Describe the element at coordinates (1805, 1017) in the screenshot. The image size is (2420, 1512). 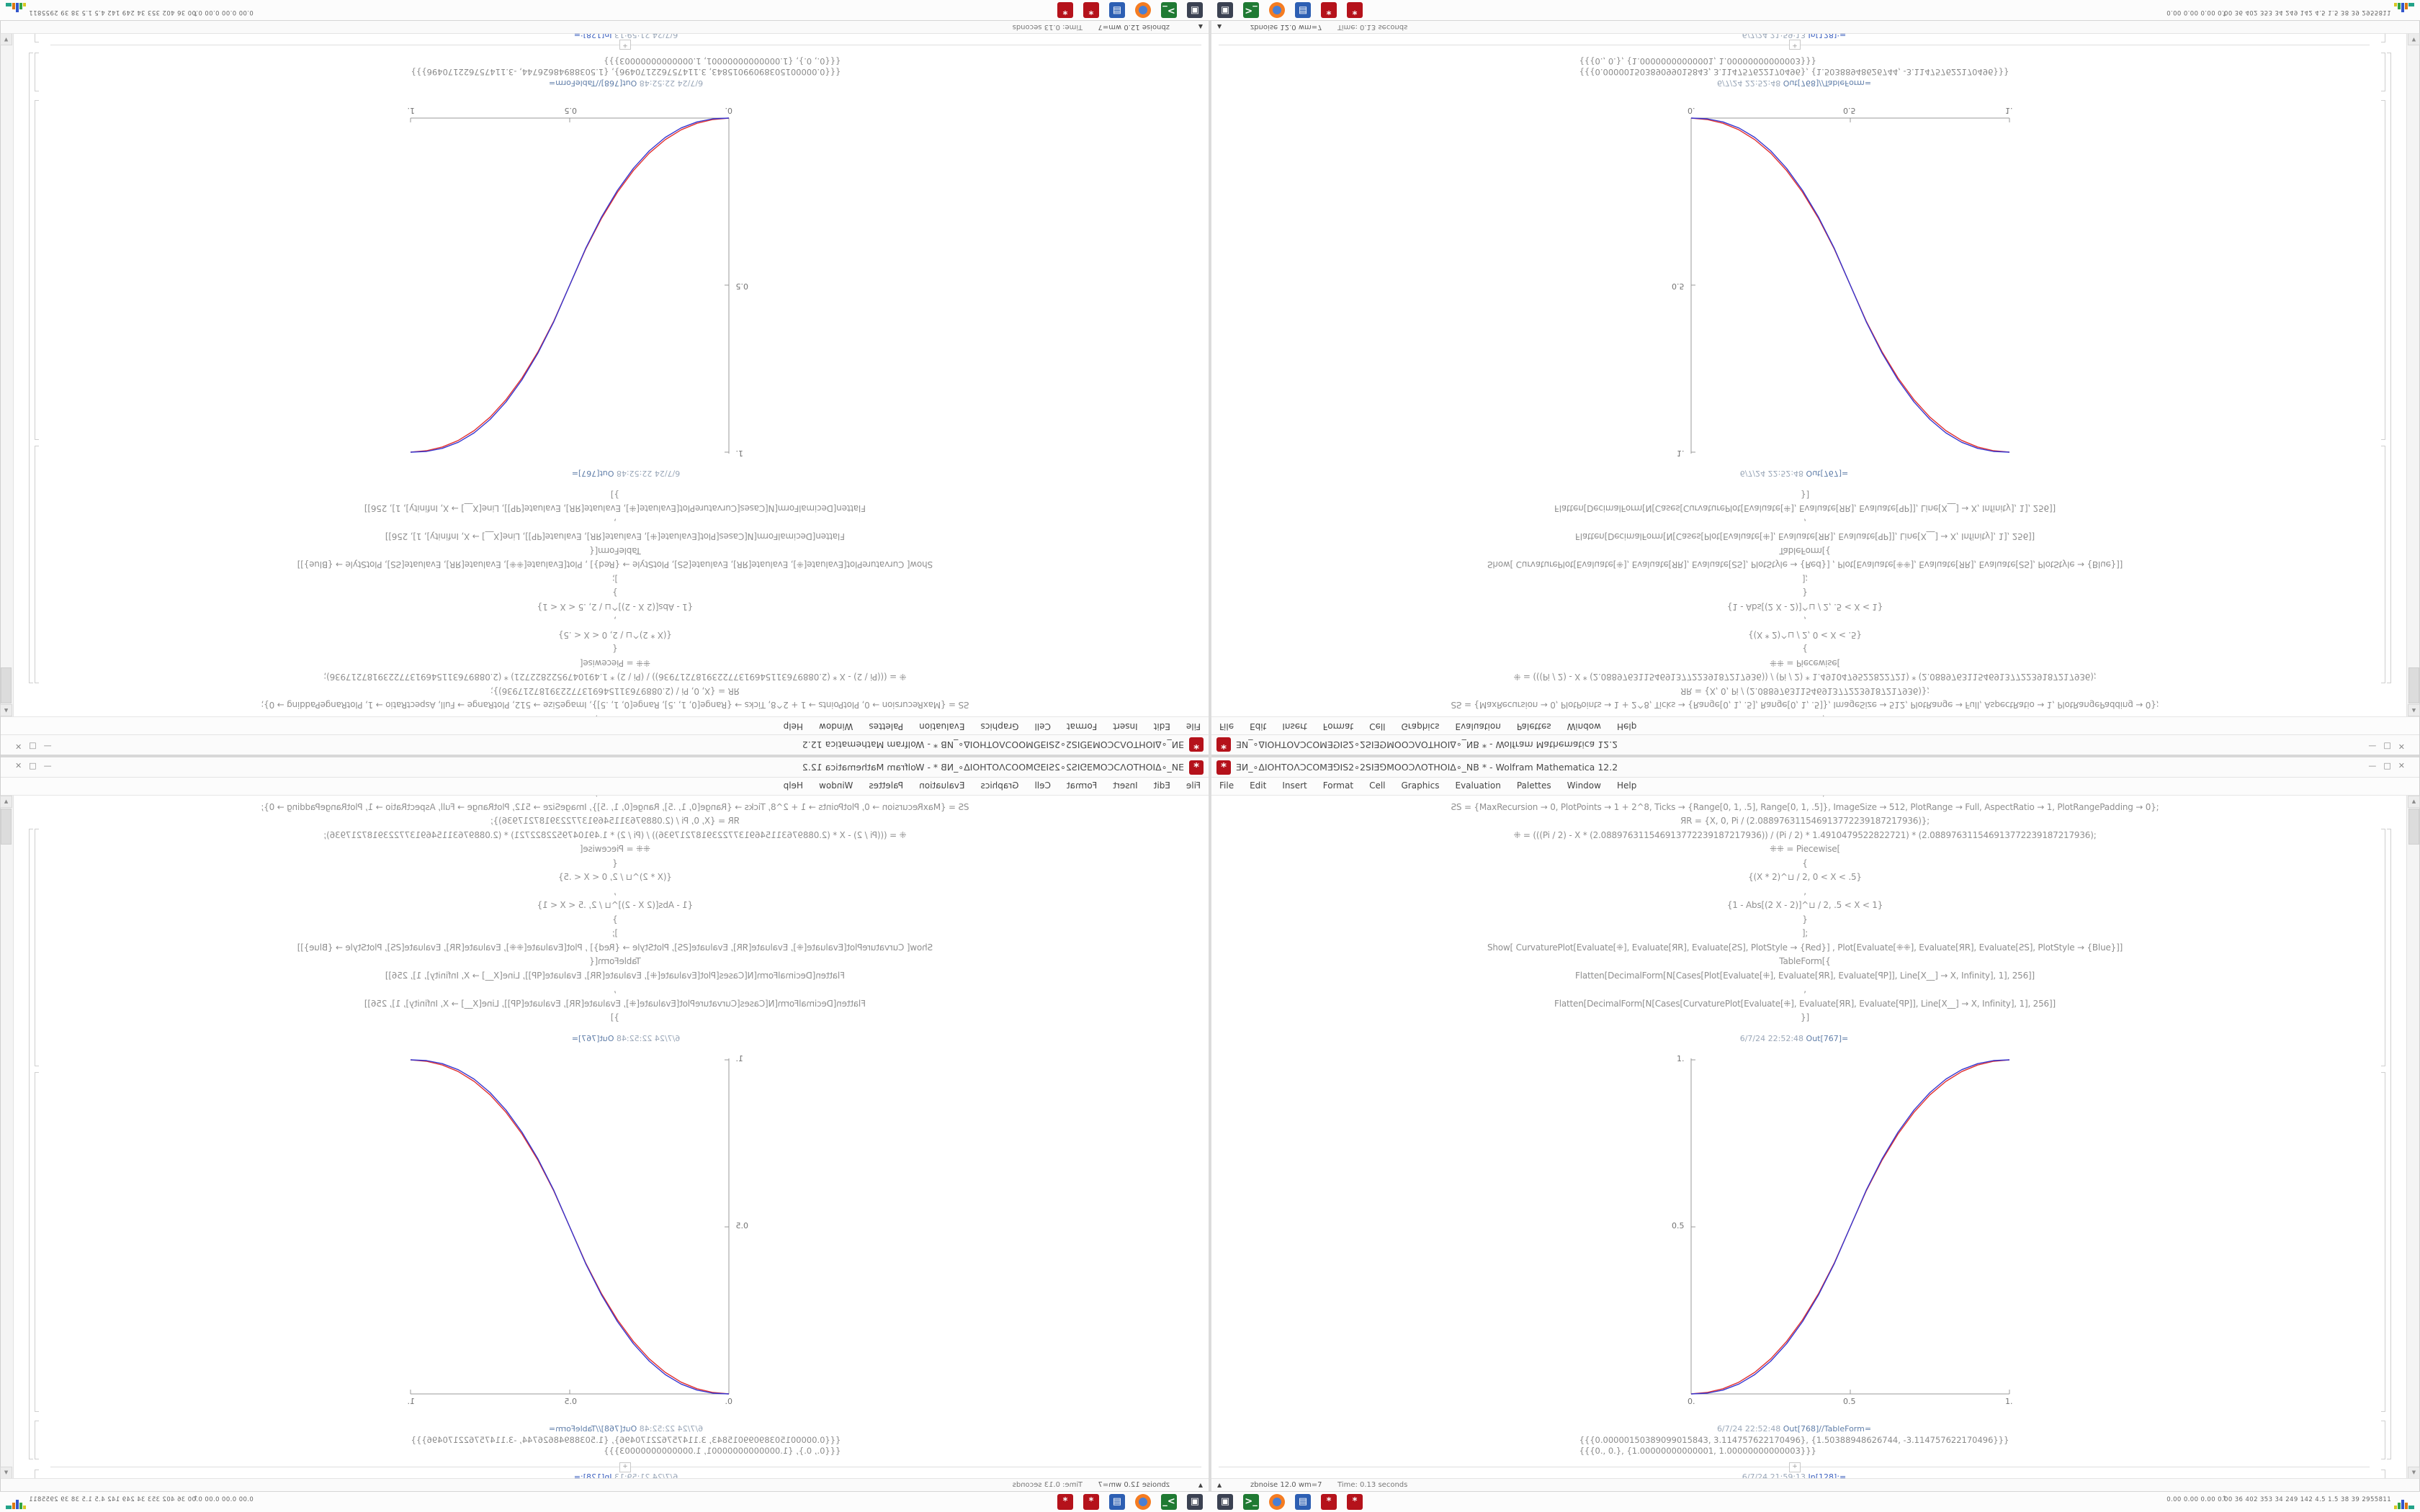
I see `code-line: }]` at that location.